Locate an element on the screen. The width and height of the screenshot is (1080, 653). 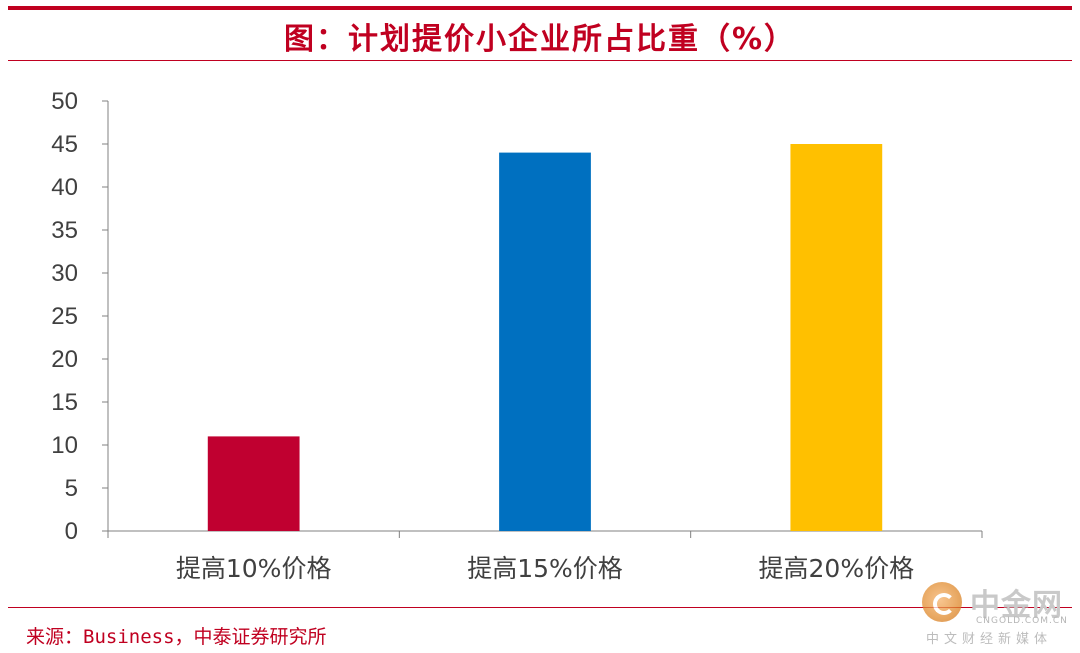
y-tick-label: 40 is located at coordinates (64, 187).